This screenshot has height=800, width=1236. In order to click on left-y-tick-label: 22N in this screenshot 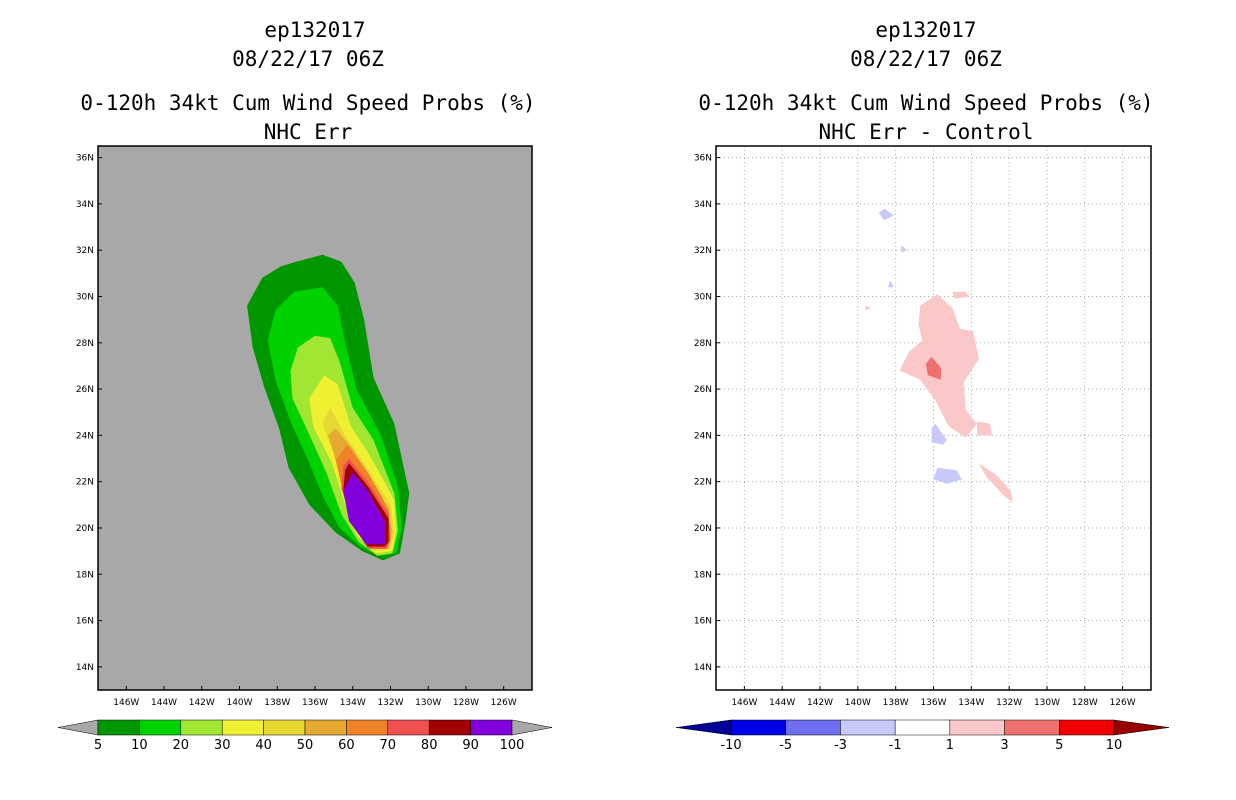, I will do `click(85, 483)`.